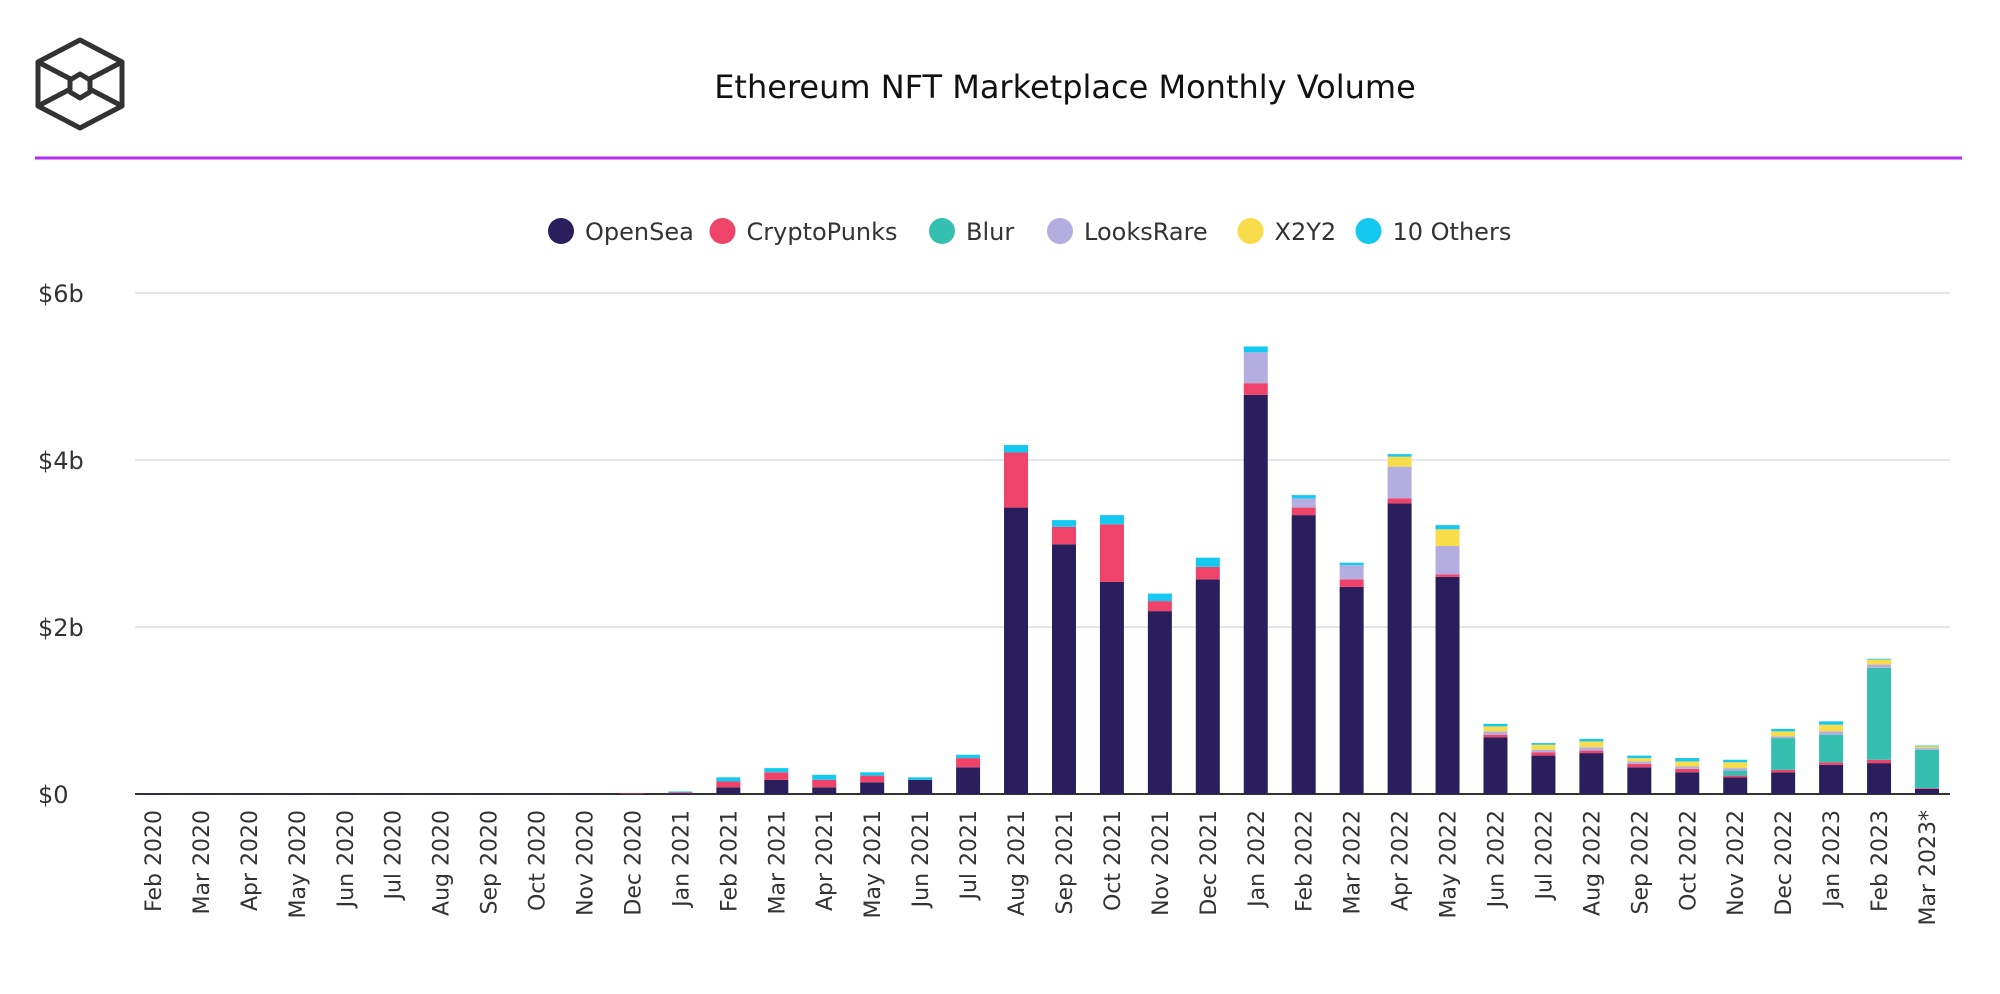 This screenshot has height=994, width=2000. I want to click on x-tick-label: Feb 2021, so click(729, 861).